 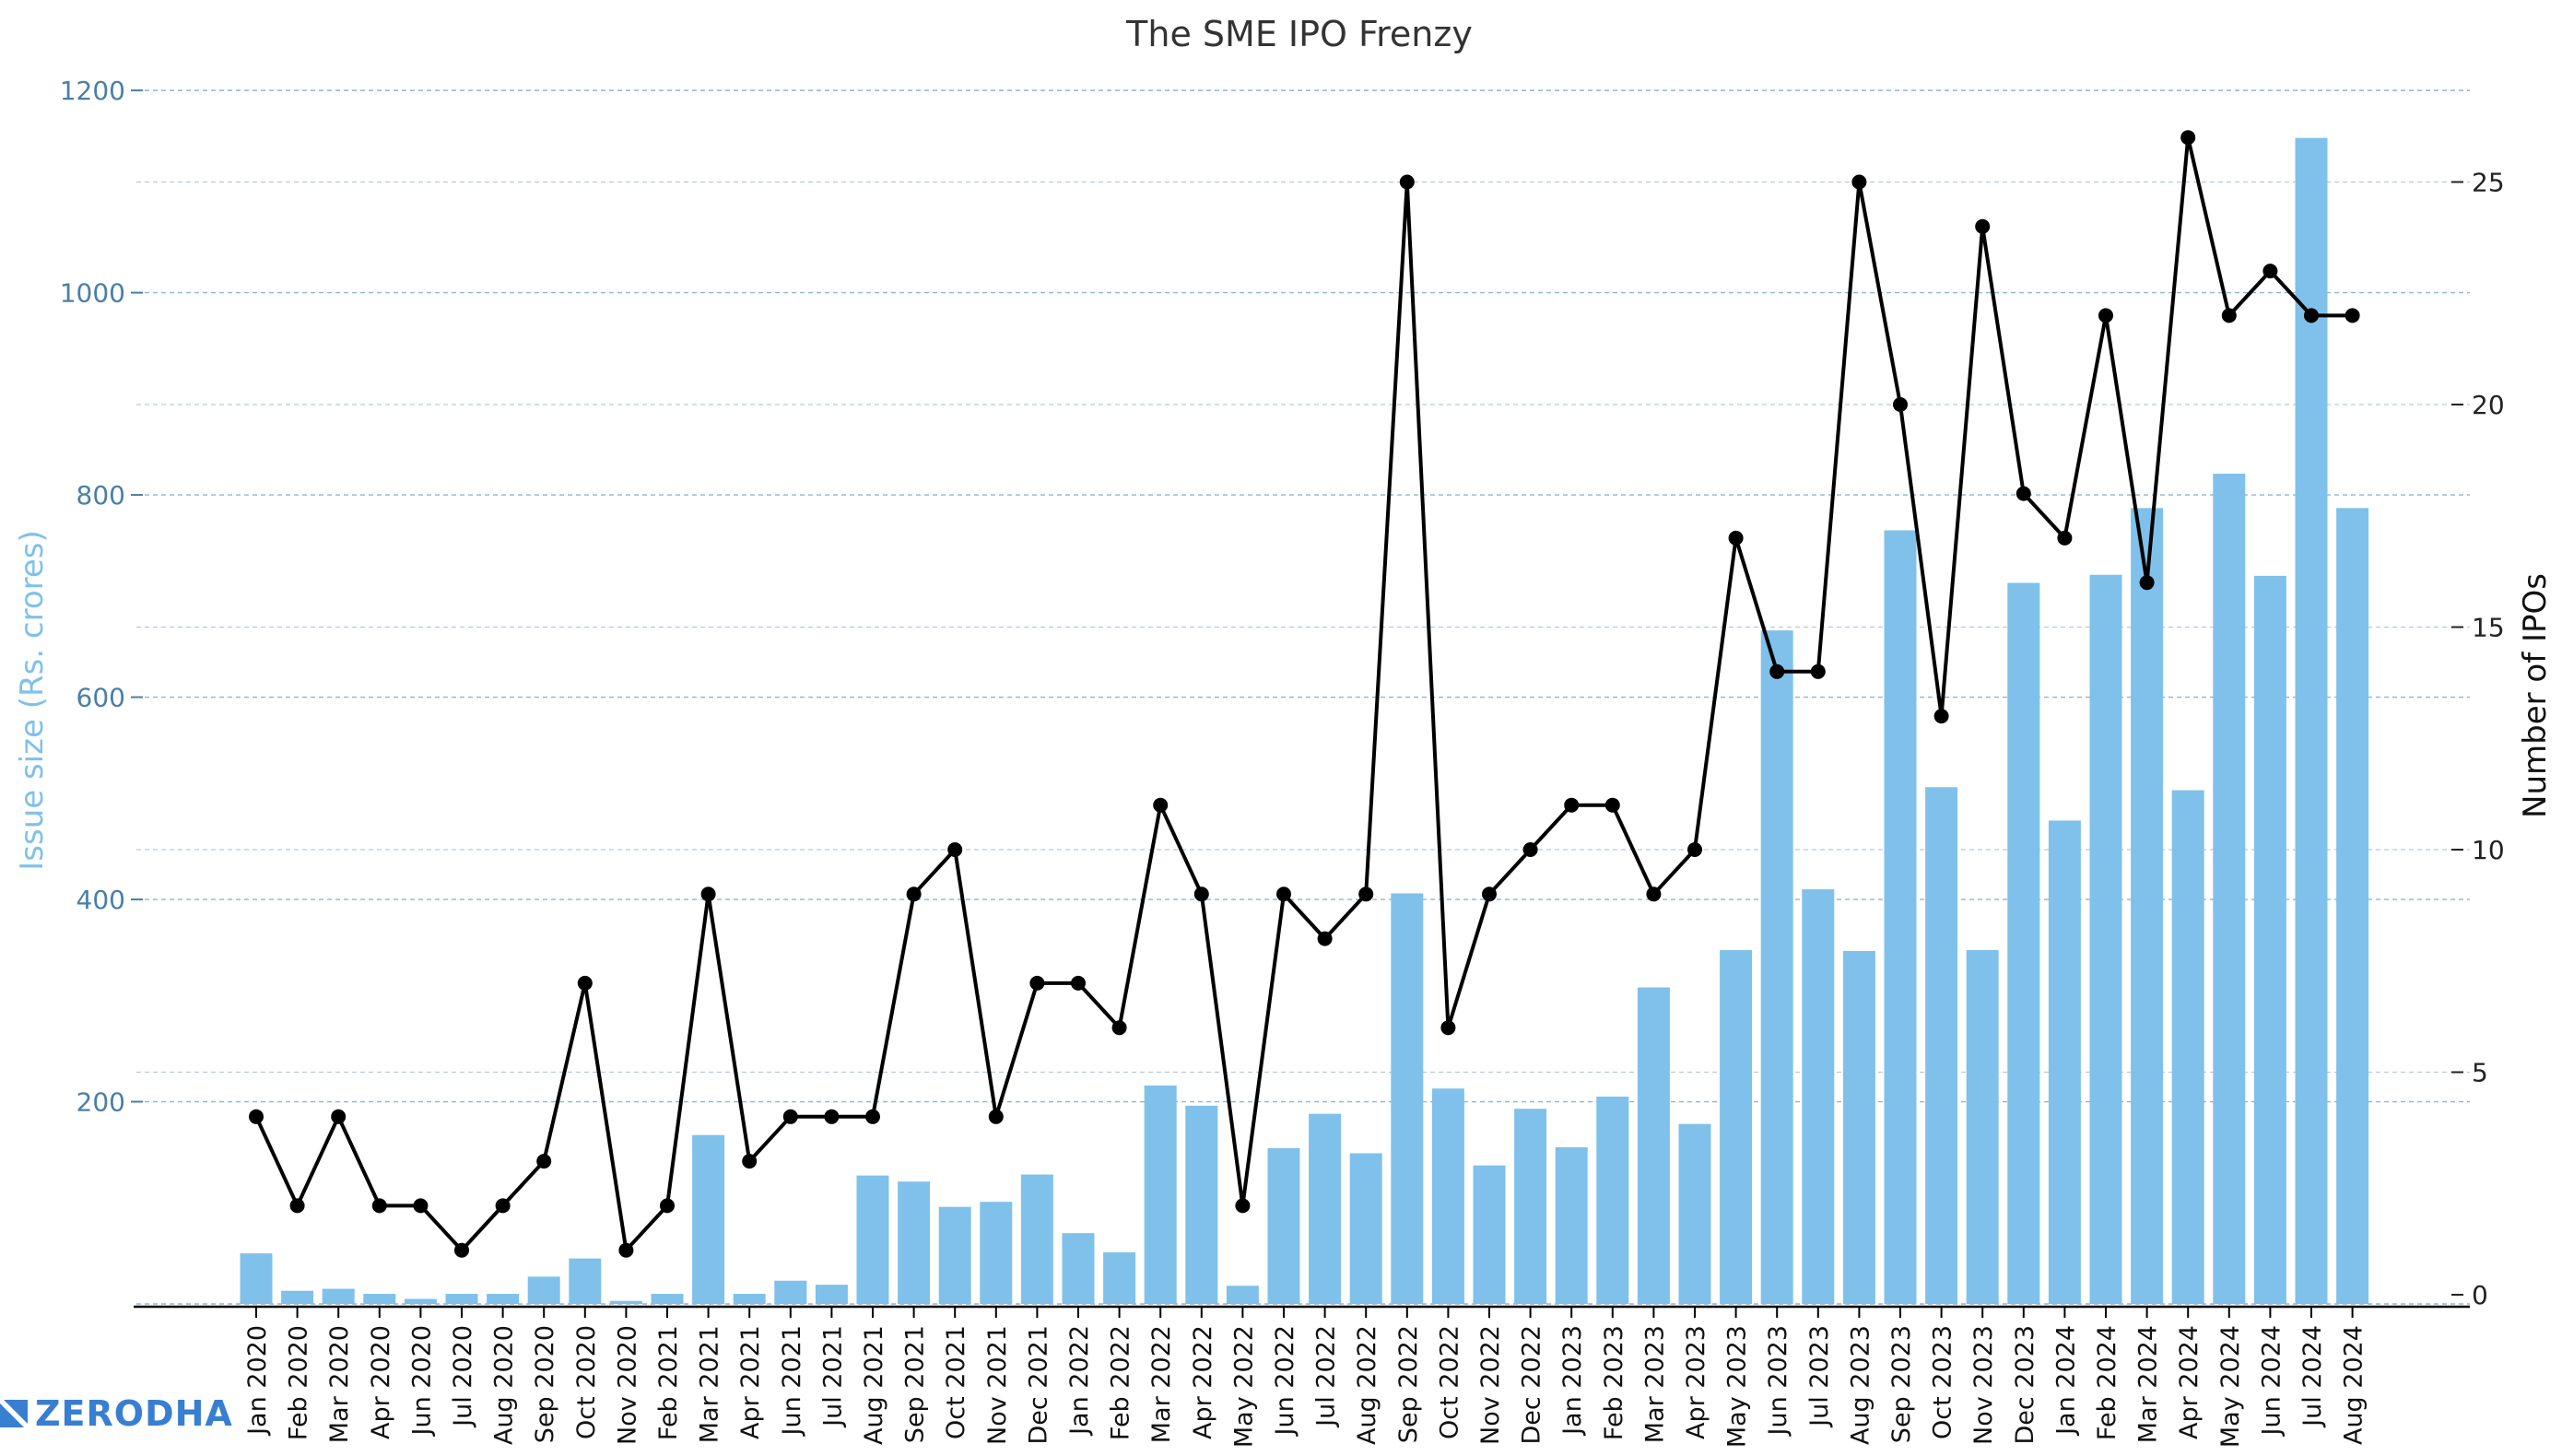 What do you see at coordinates (1532, 1385) in the screenshot?
I see `x-tick-label: Dec 2022` at bounding box center [1532, 1385].